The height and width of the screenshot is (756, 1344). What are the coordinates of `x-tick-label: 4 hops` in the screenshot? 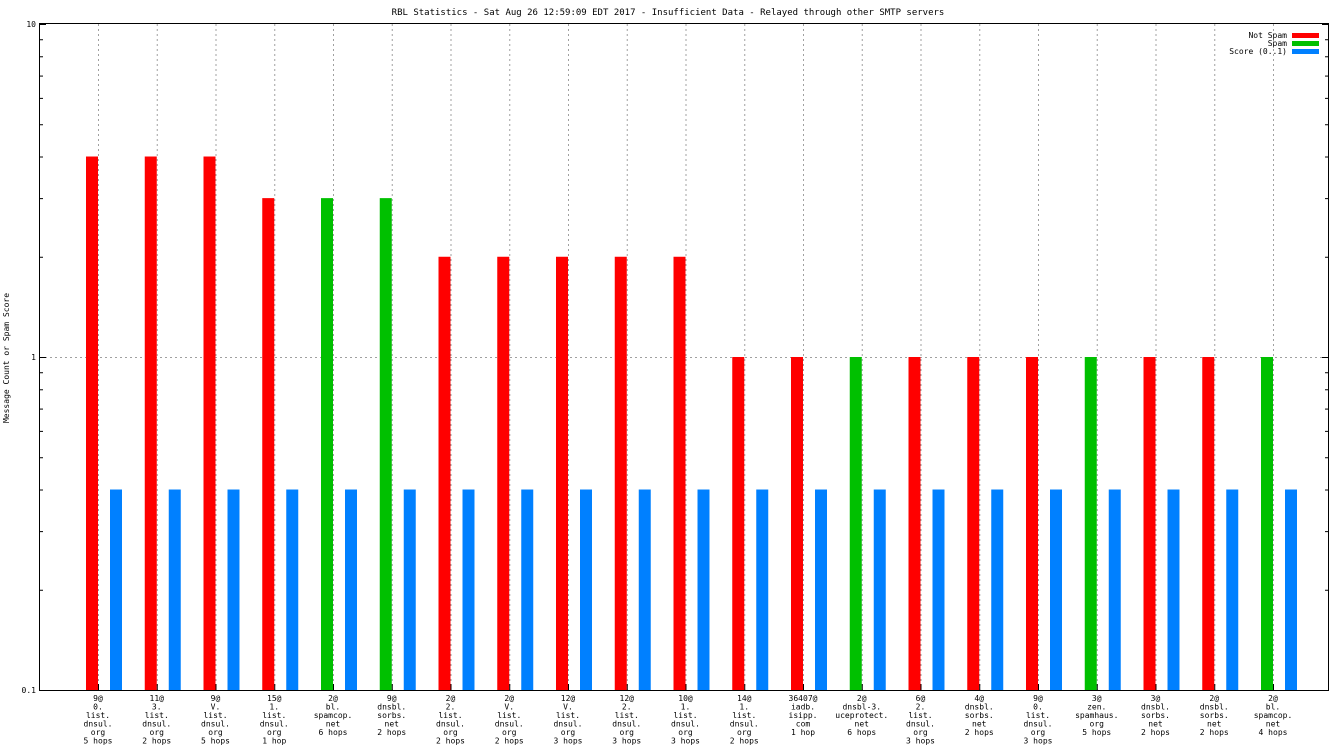 It's located at (1273, 732).